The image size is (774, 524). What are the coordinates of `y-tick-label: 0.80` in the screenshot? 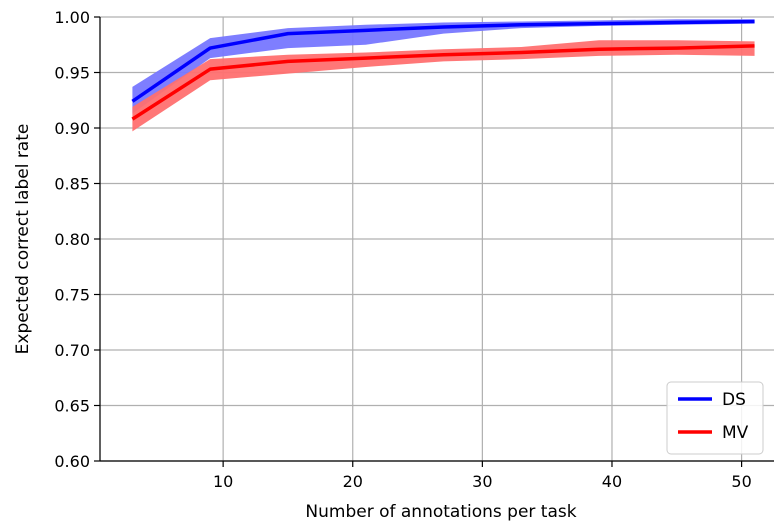 It's located at (72, 239).